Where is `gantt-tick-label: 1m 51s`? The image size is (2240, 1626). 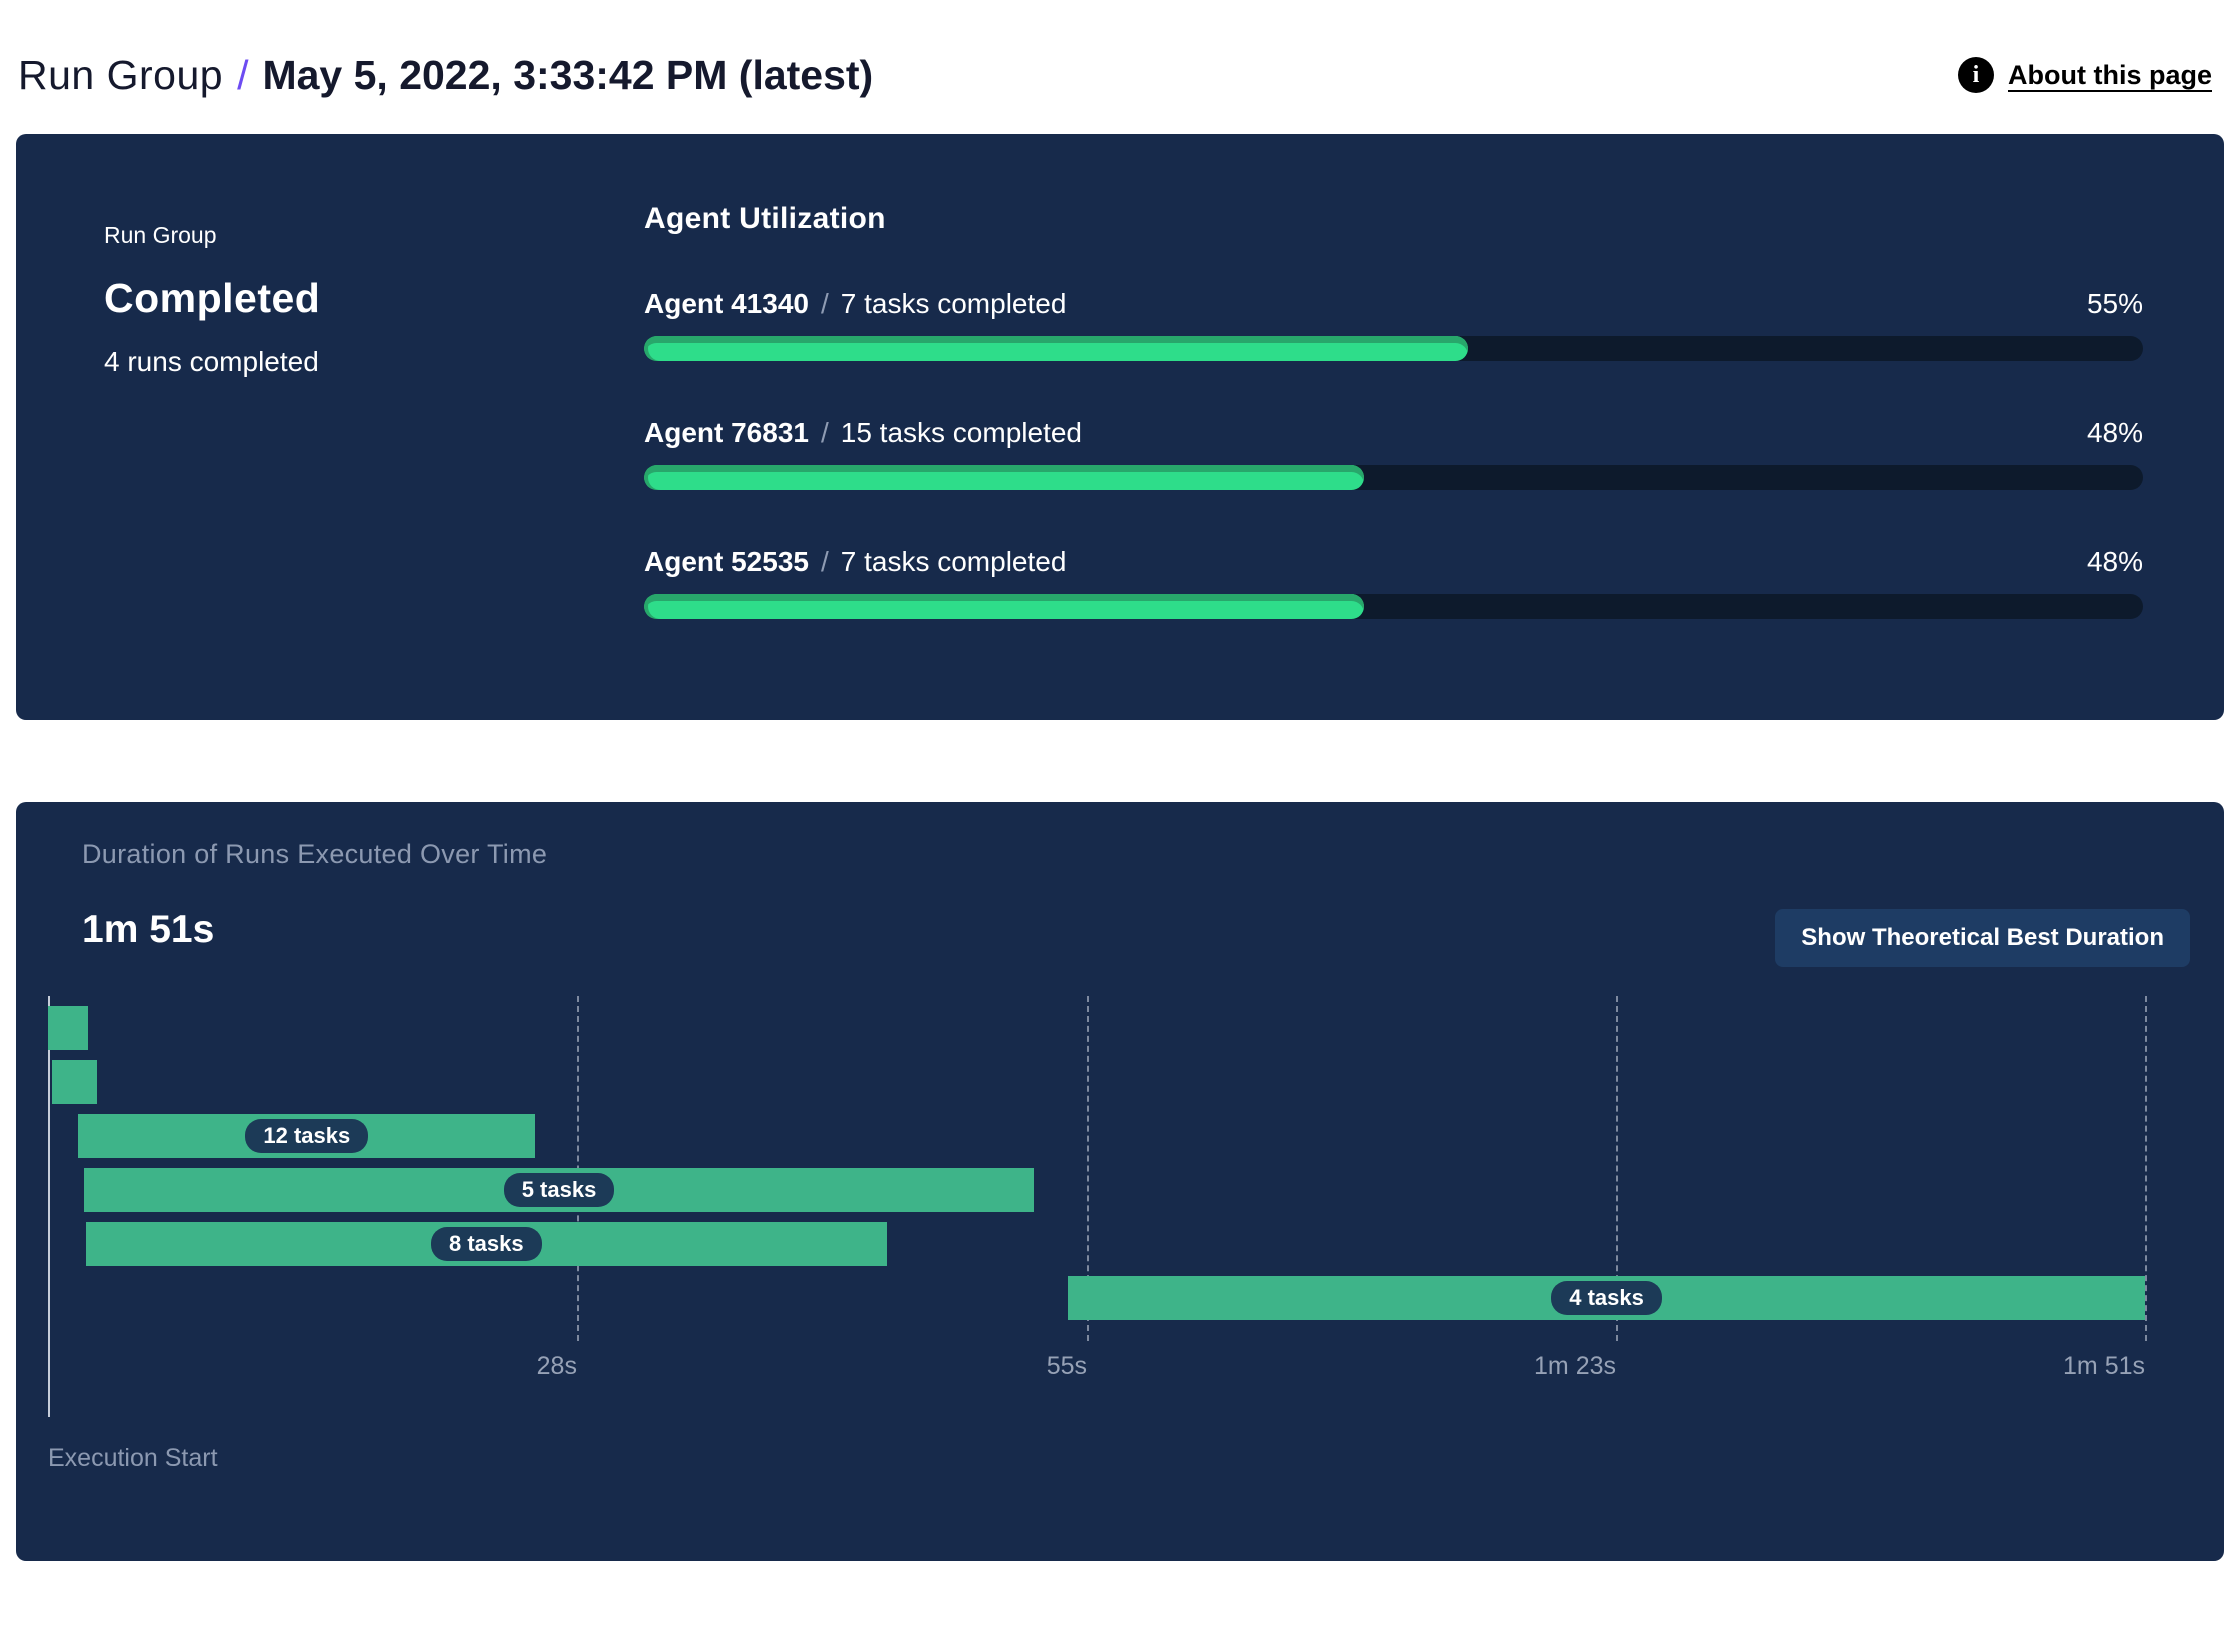 gantt-tick-label: 1m 51s is located at coordinates (2104, 1366).